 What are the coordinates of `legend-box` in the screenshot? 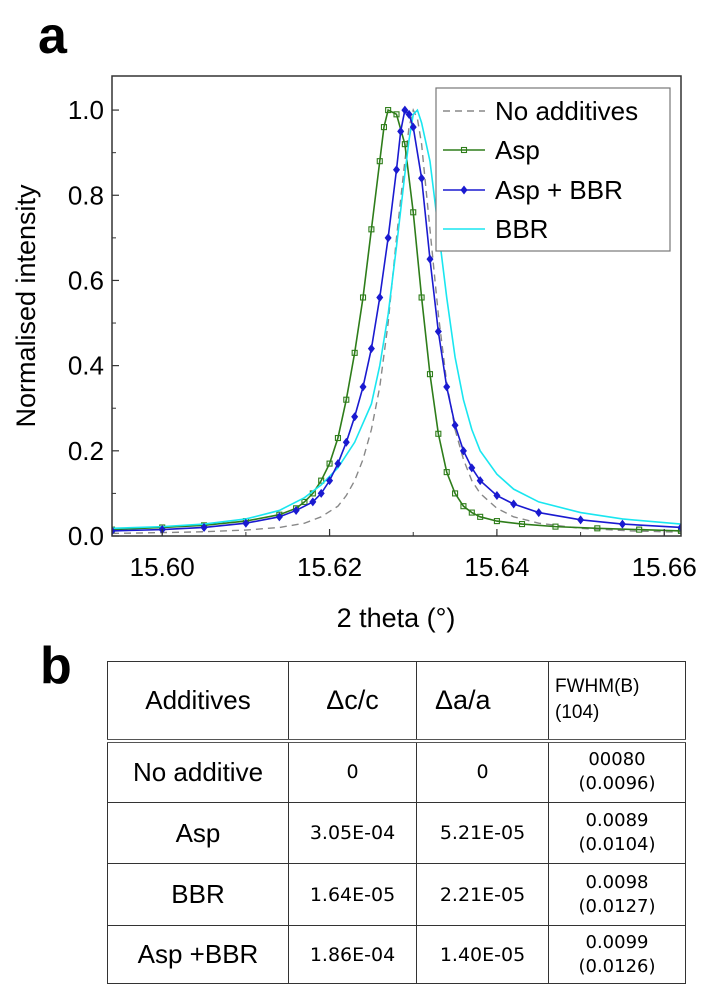 It's located at (553, 169).